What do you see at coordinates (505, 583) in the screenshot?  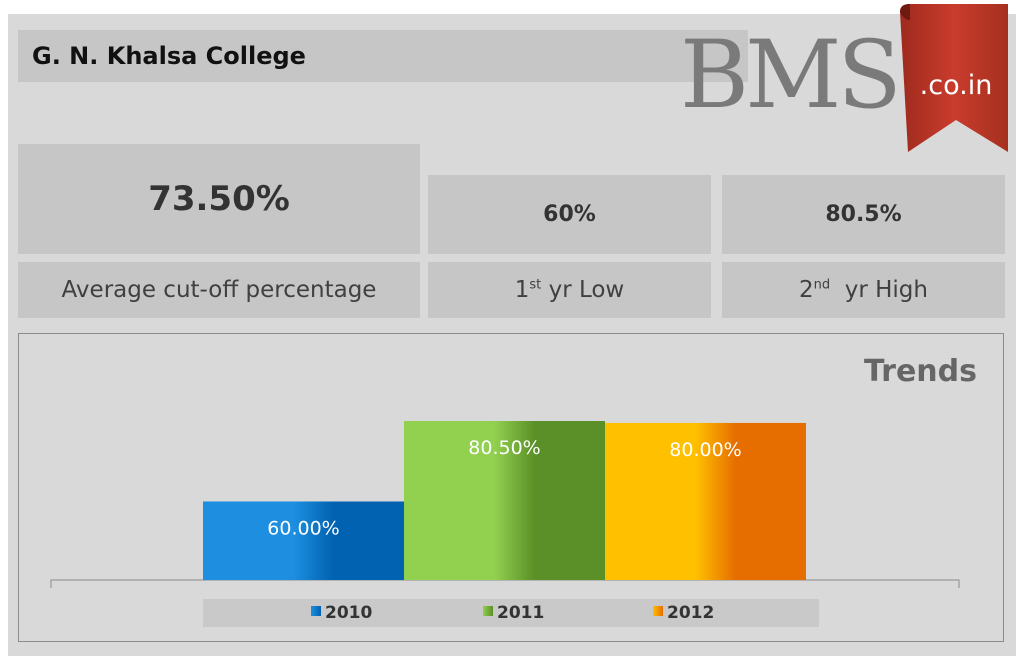 I see `x-axis-line` at bounding box center [505, 583].